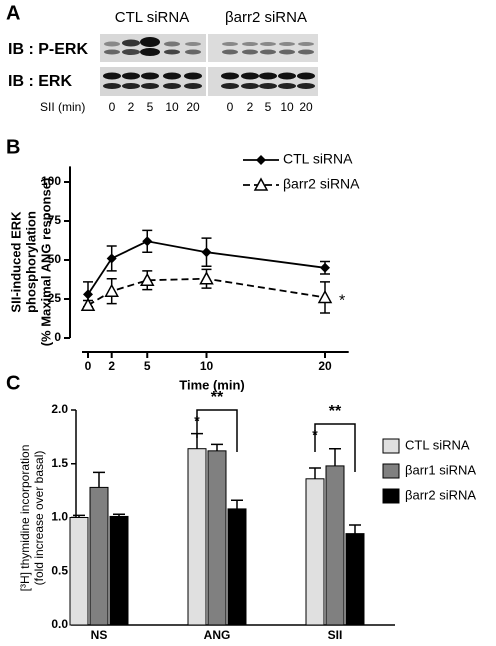 The image size is (496, 646). What do you see at coordinates (440, 469) in the screenshot?
I see `legend-label: βarr1 siRNA` at bounding box center [440, 469].